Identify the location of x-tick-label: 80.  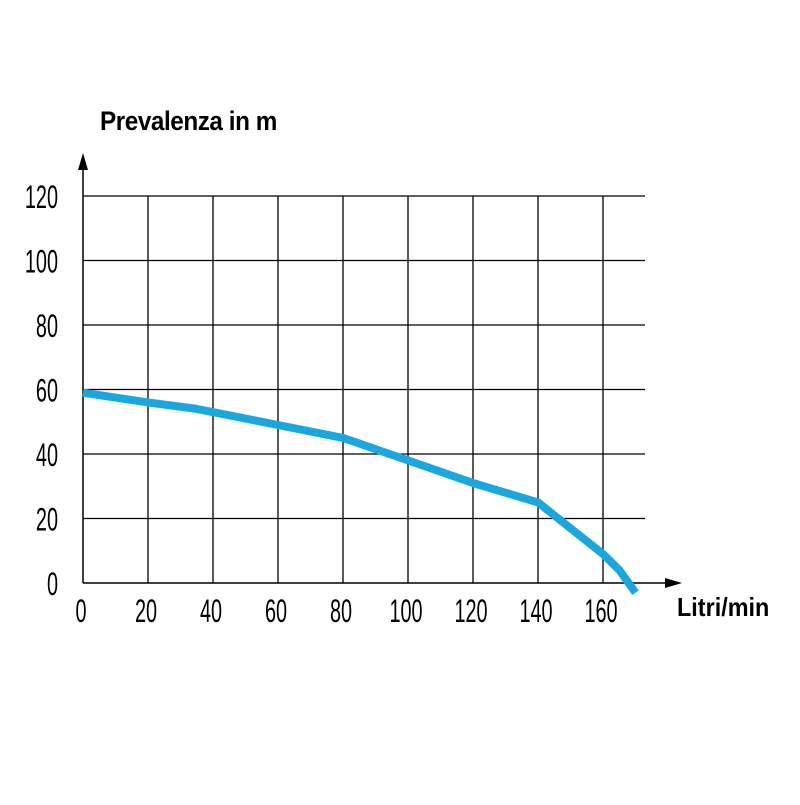
(341, 611).